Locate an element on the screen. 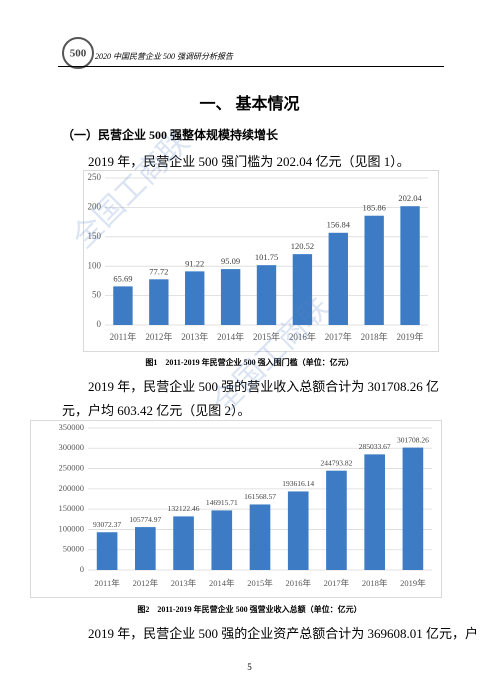  data-label: 193616.14 is located at coordinates (298, 483).